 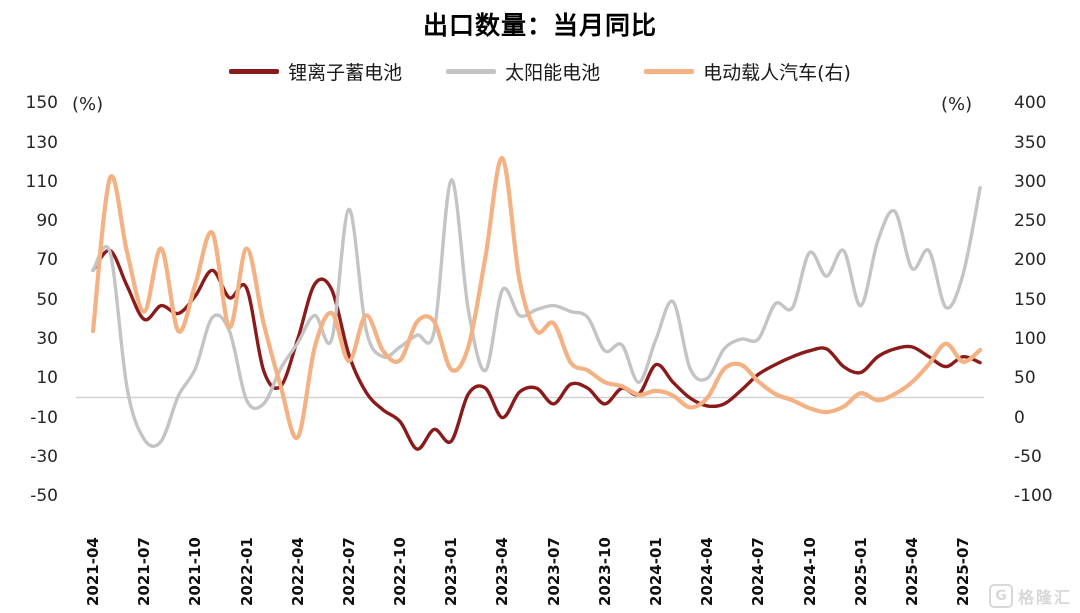 I want to click on left-axis-unit: (%), so click(x=88, y=104).